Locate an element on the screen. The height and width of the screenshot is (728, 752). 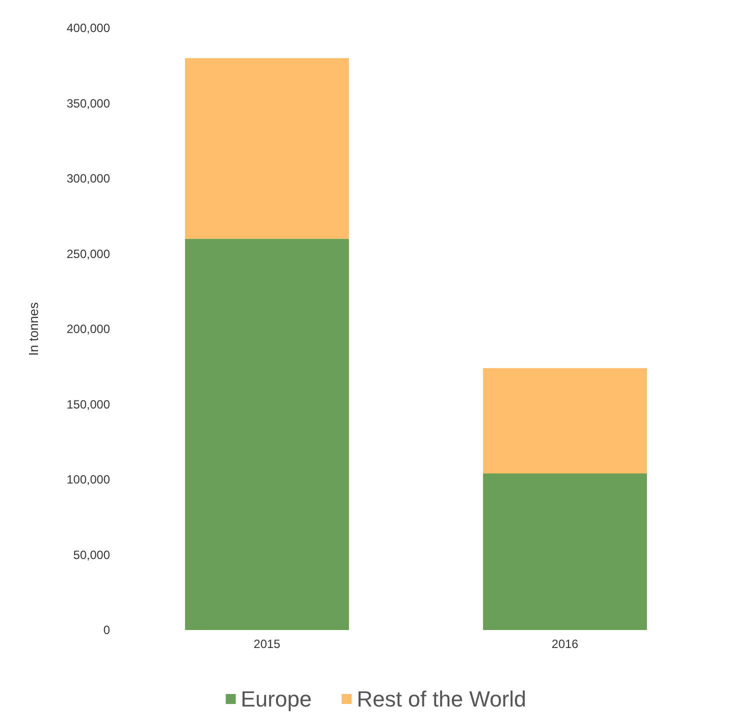
y-tick-label: 200,000 is located at coordinates (88, 329).